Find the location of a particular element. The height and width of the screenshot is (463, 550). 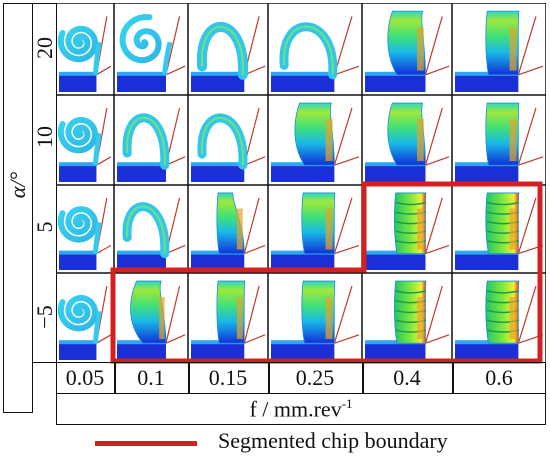

sim-cell-r2-c1 is located at coordinates (151, 233).